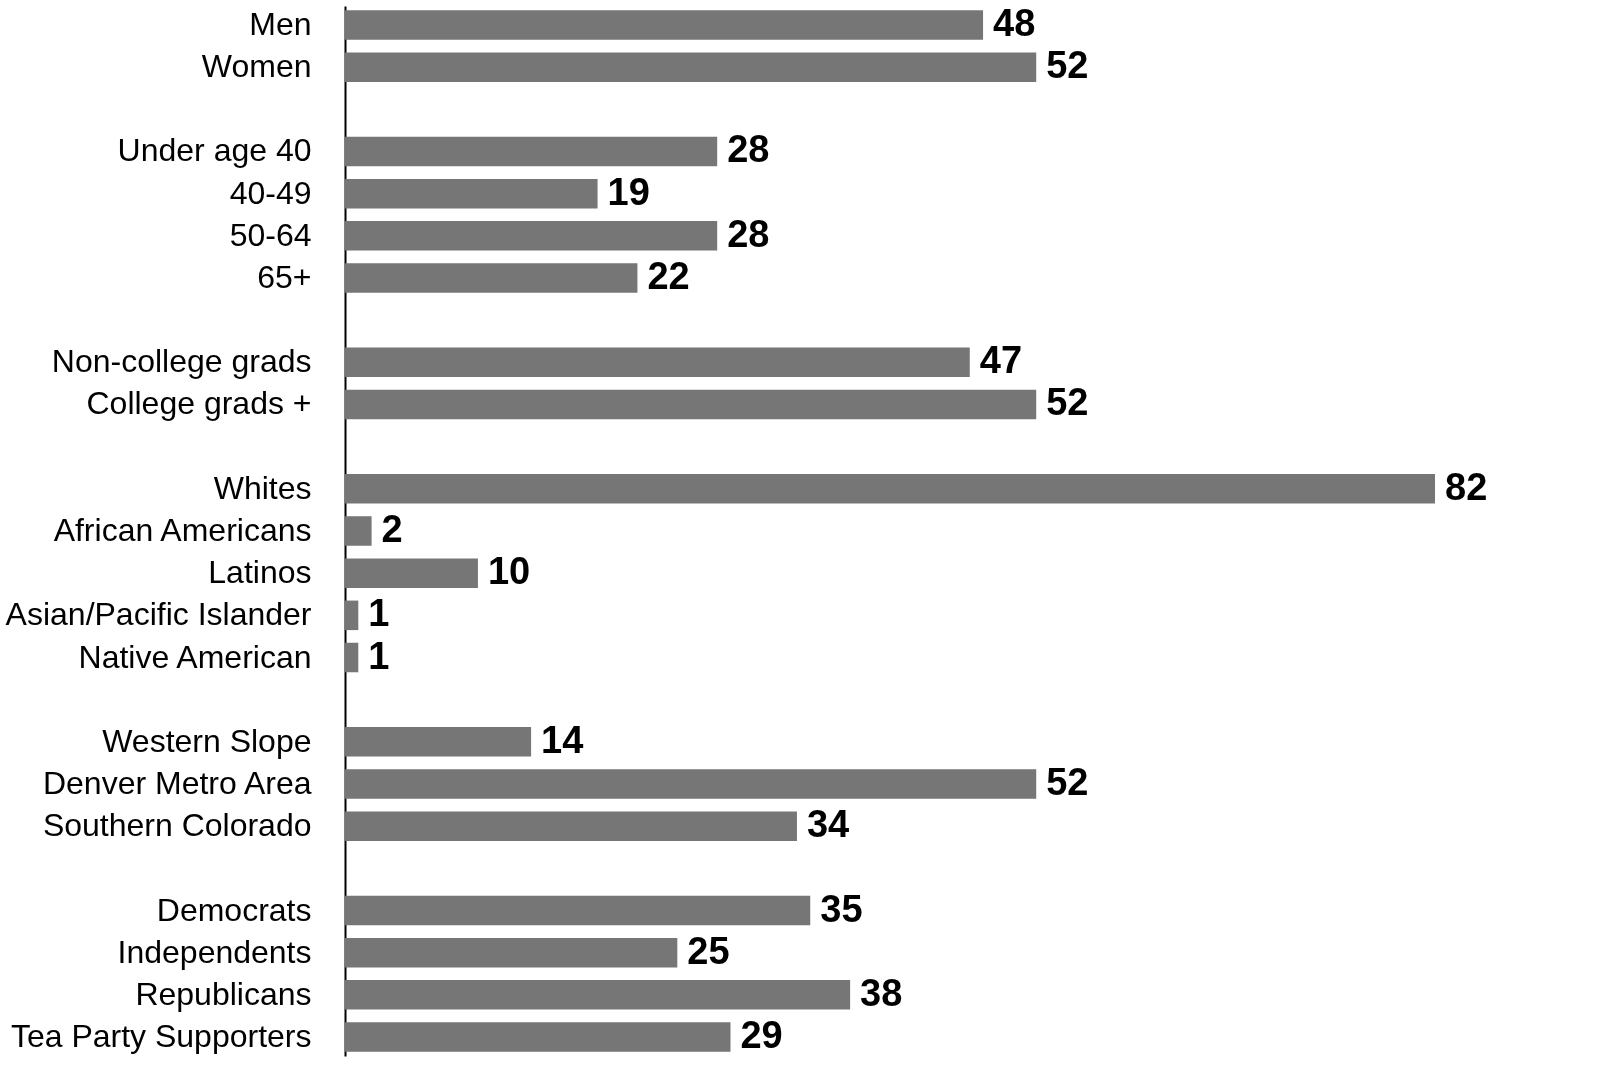 Image resolution: width=1614 pixels, height=1080 pixels. Describe the element at coordinates (260, 572) in the screenshot. I see `y-tick-label: Latinos` at that location.